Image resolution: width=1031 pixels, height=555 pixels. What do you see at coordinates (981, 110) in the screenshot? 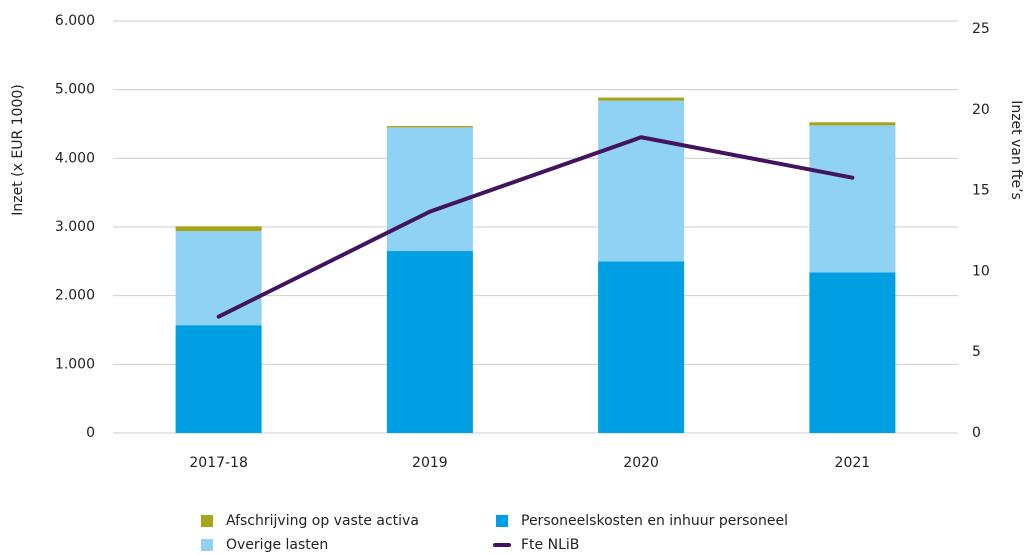
I see `y2-tick-label: 20` at bounding box center [981, 110].